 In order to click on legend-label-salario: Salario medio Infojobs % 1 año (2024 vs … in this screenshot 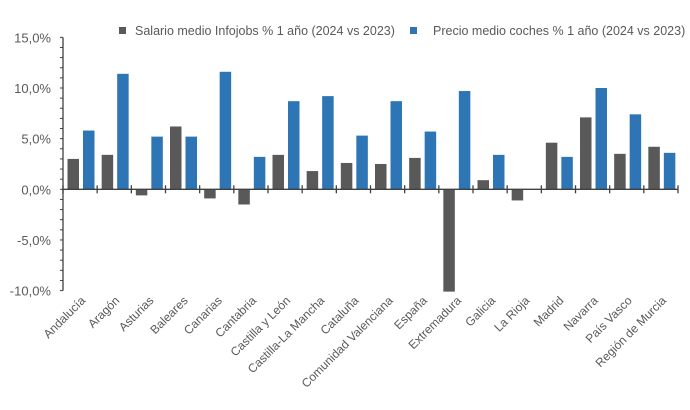, I will do `click(265, 31)`.